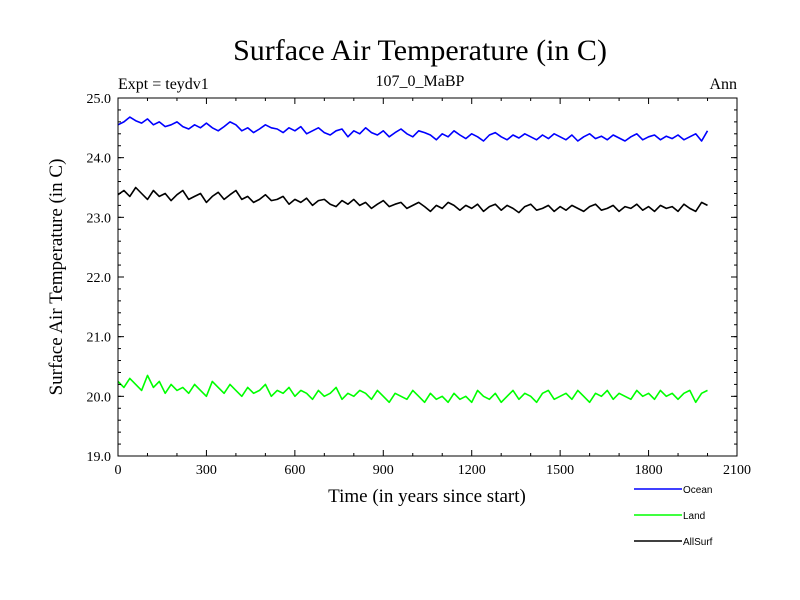 This screenshot has width=800, height=600. I want to click on x-axis-label: Time (in years since start), so click(427, 496).